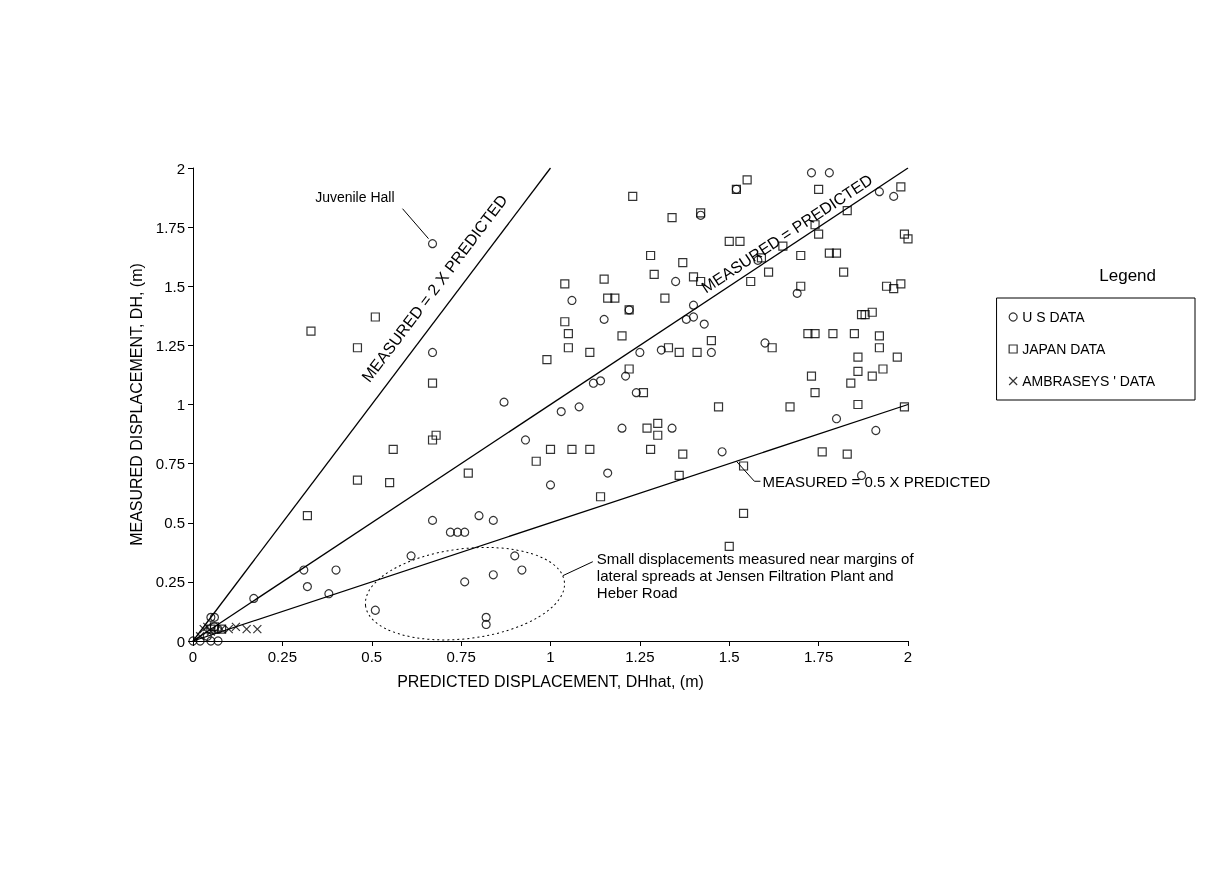  Describe the element at coordinates (282, 656) in the screenshot. I see `x-tick-label: 0.25` at that location.